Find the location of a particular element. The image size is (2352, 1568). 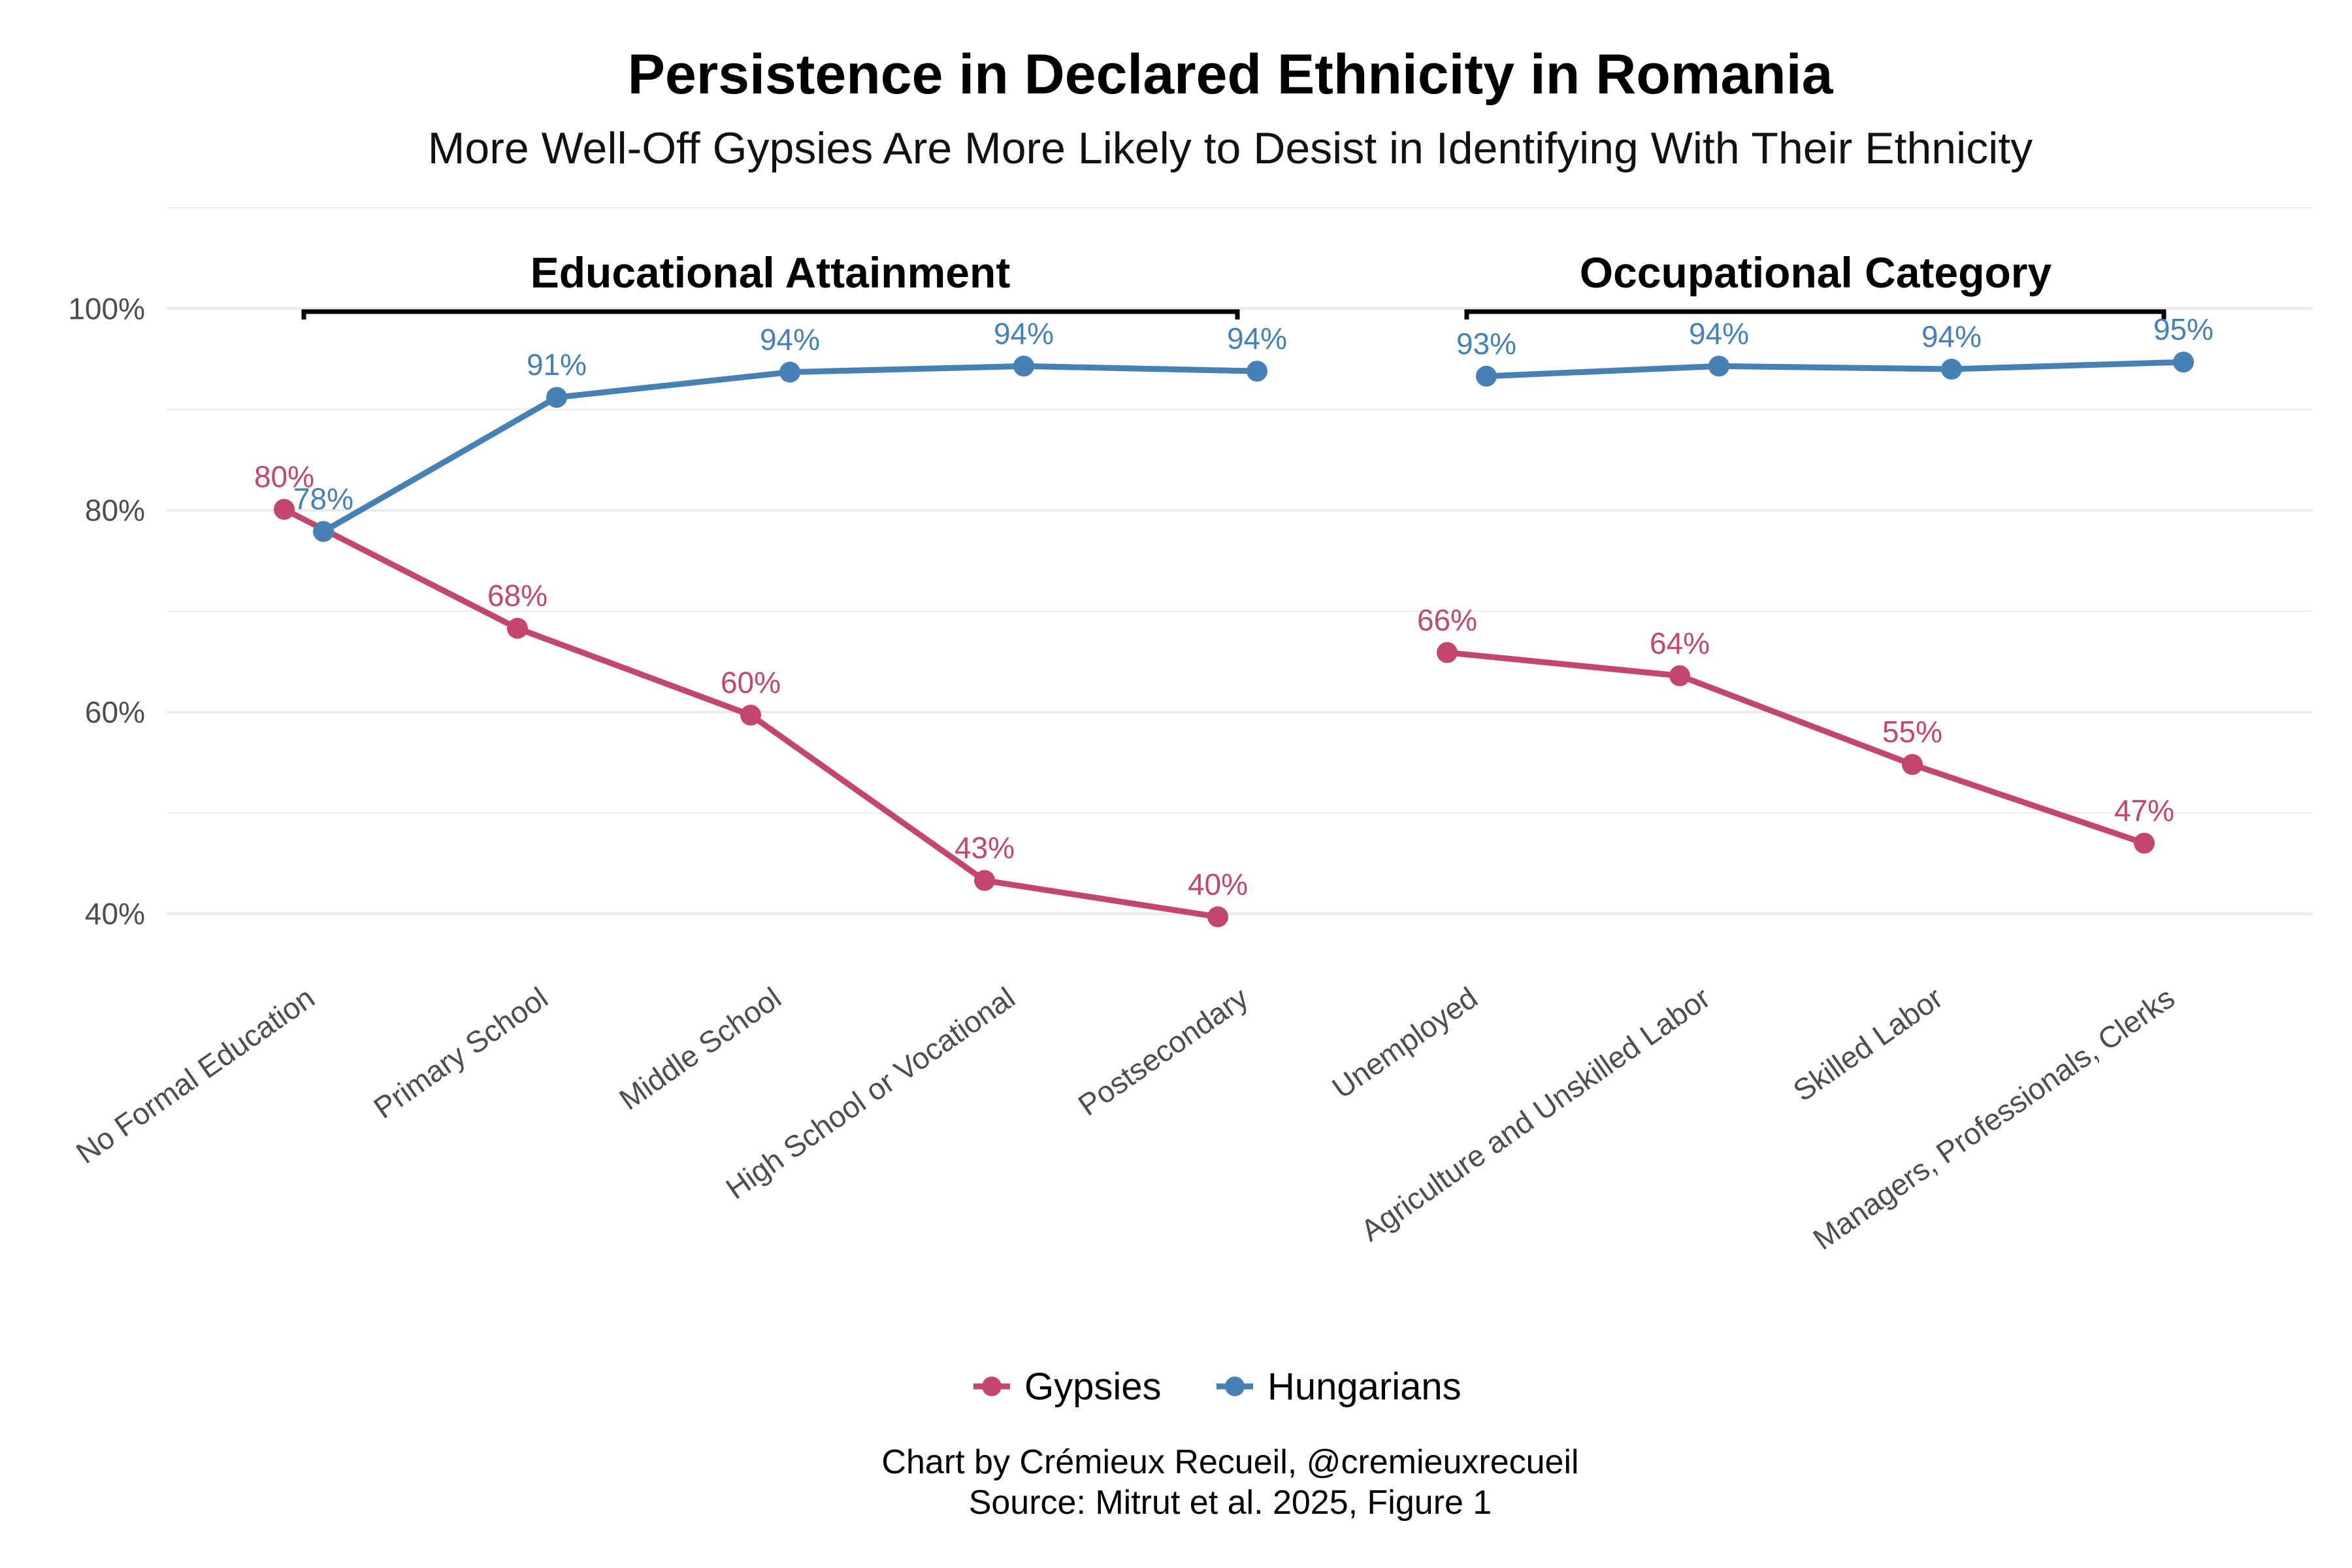

data-label-gypsies: 80% is located at coordinates (284, 477).